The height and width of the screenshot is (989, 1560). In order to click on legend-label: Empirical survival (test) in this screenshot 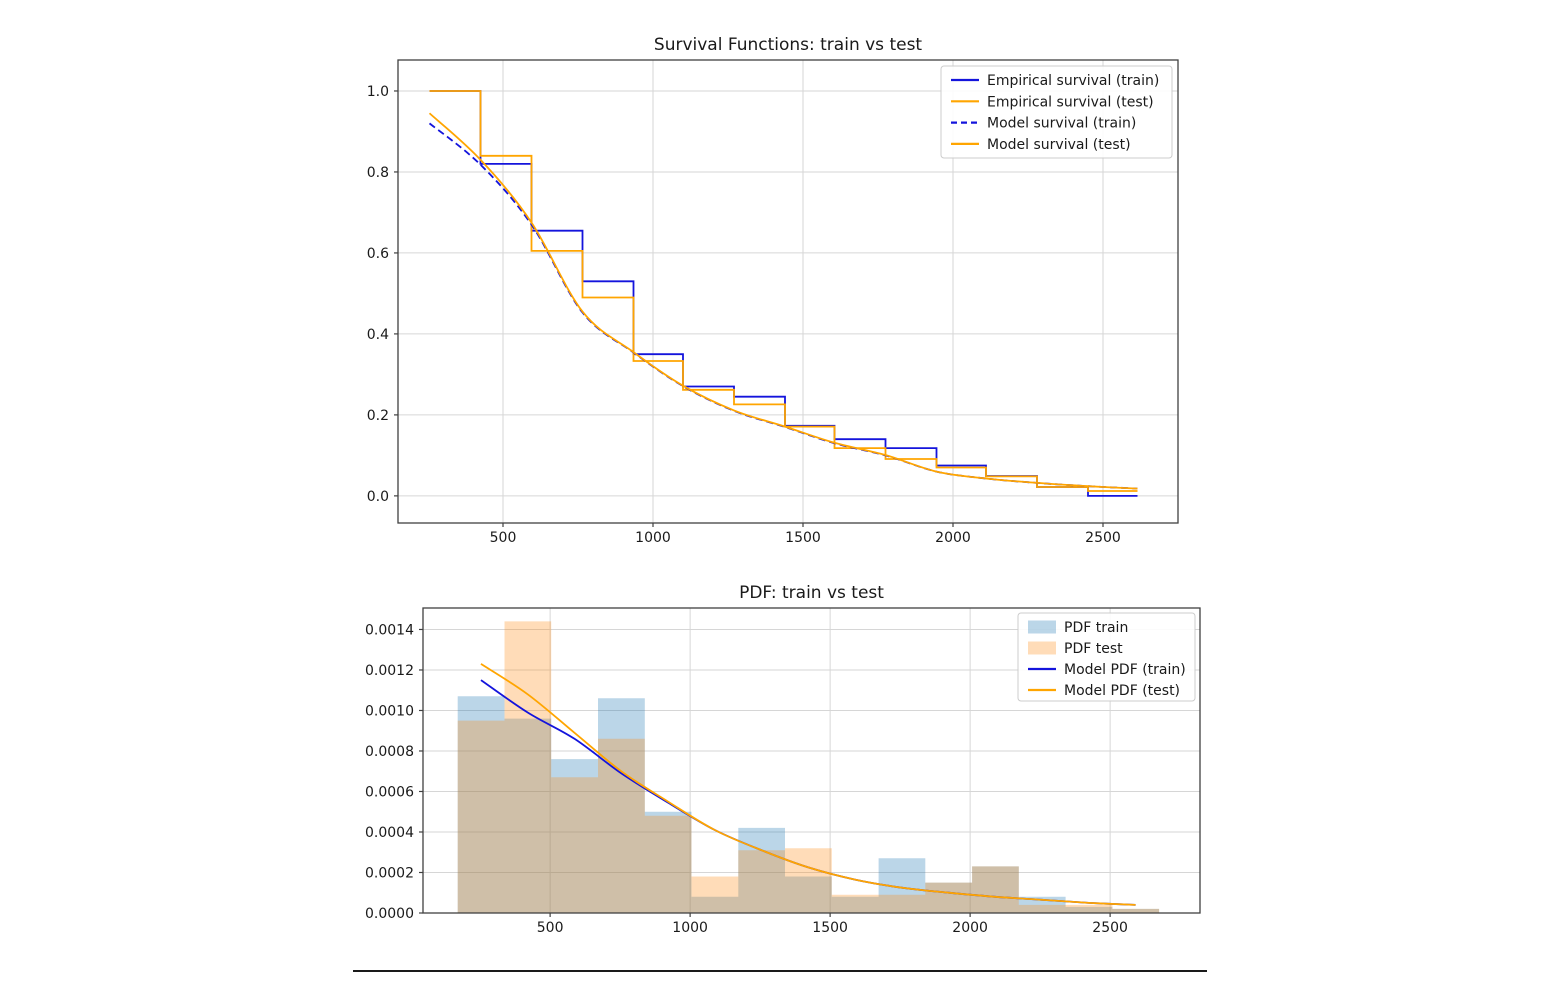, I will do `click(1070, 102)`.